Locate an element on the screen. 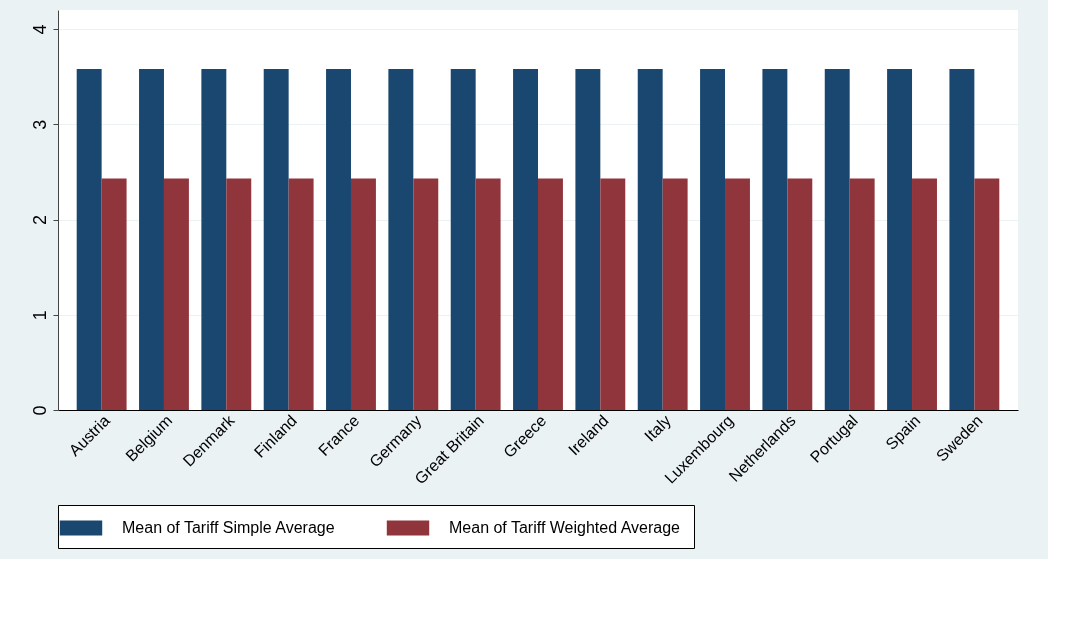 The width and height of the screenshot is (1088, 618). y-tick-label: 2 is located at coordinates (39, 220).